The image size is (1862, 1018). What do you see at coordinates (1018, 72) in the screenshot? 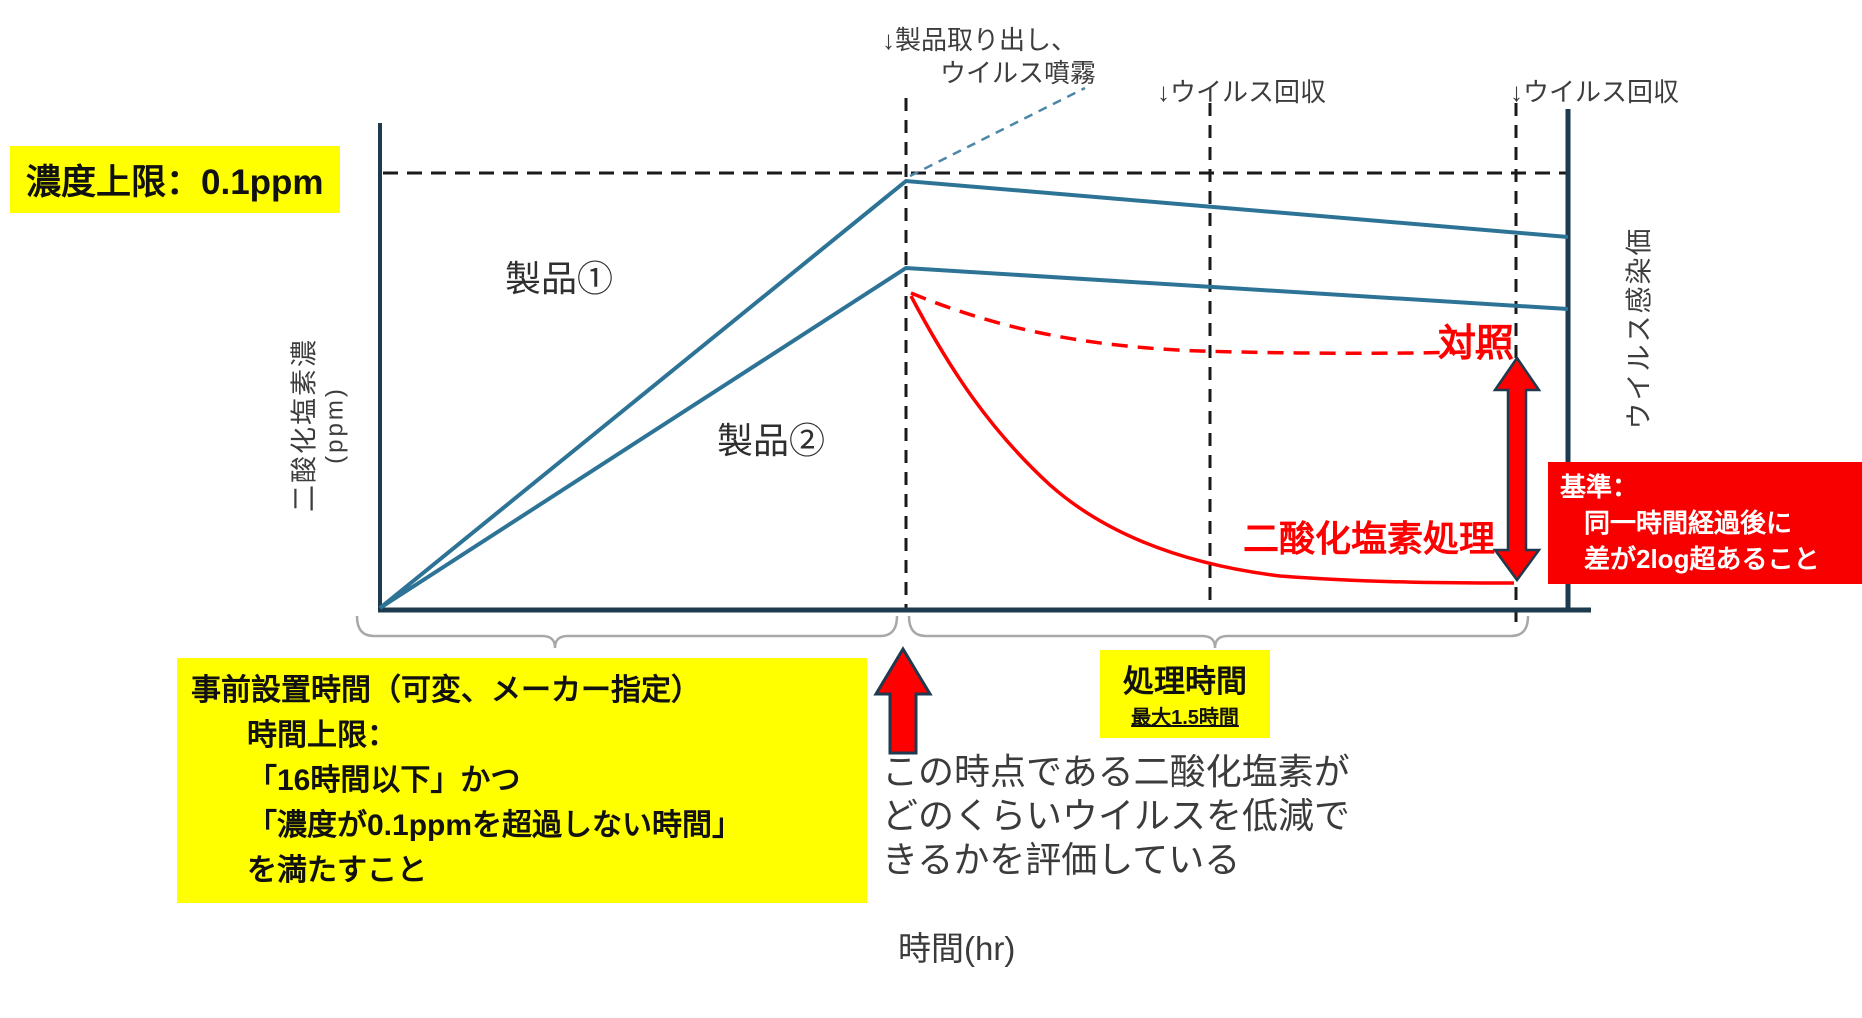
I see `spray-annotation-line2: ウイルス噴霧` at bounding box center [1018, 72].